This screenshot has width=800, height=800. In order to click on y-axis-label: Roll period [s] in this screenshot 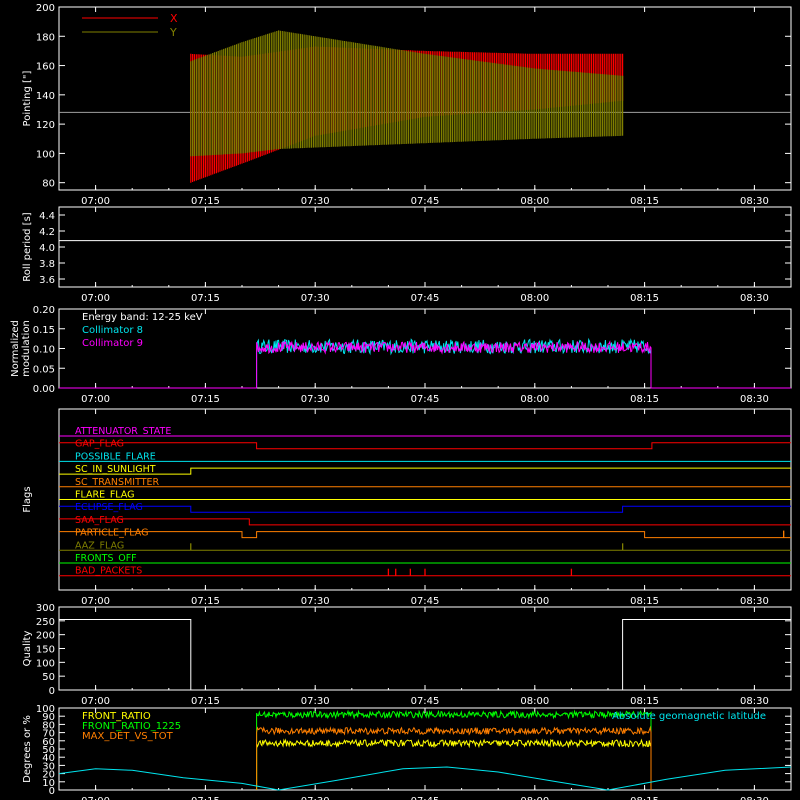, I will do `click(27, 246)`.